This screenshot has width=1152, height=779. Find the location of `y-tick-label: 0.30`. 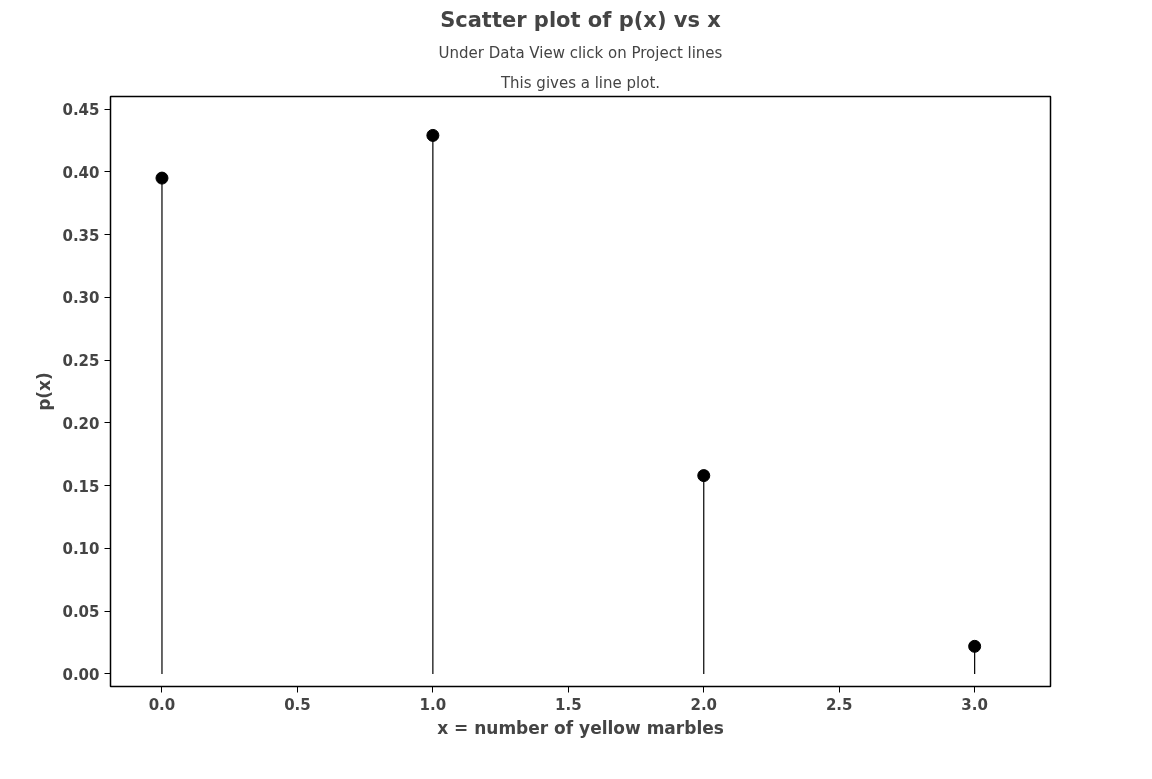

y-tick-label: 0.30 is located at coordinates (81, 298).